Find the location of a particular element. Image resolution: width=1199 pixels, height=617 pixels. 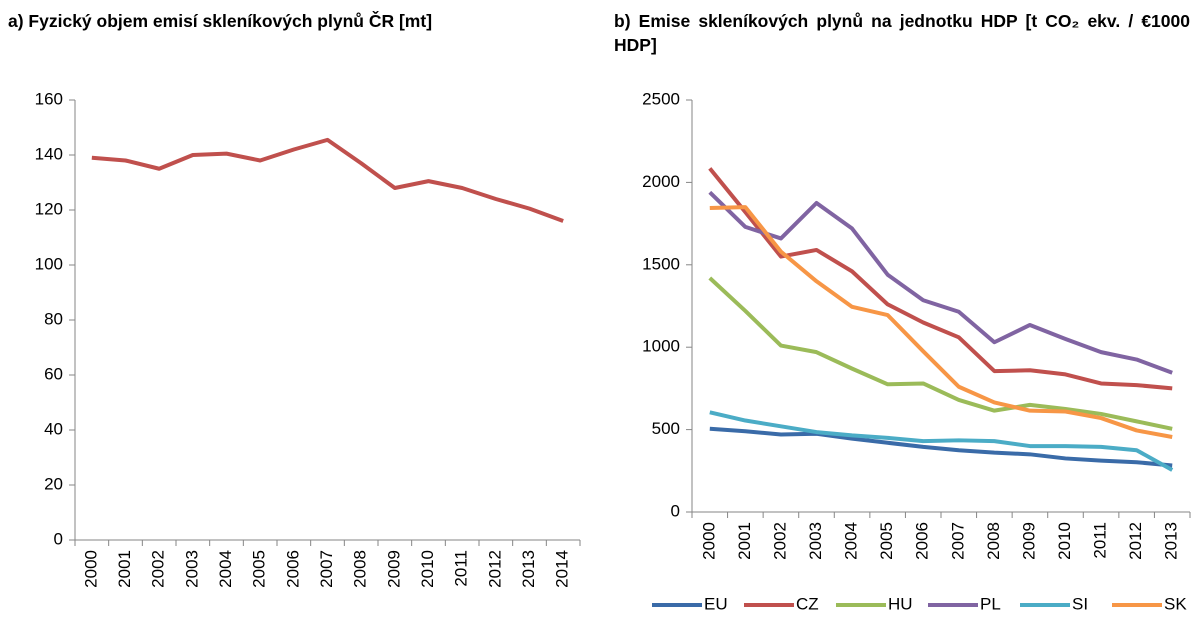

y-tick-label: 2000 is located at coordinates (661, 181).